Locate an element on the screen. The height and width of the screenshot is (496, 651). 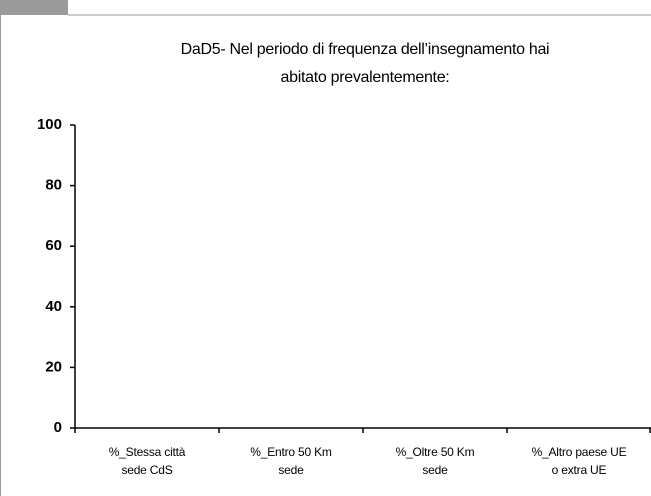
x-tick-label: %_Stessa città sede CdS is located at coordinates (147, 461).